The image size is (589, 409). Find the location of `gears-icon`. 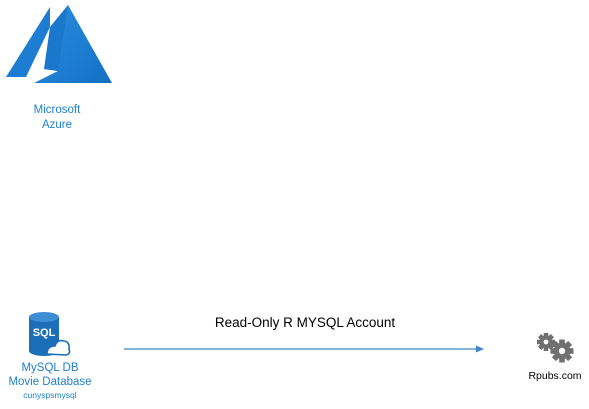

gears-icon is located at coordinates (555, 348).